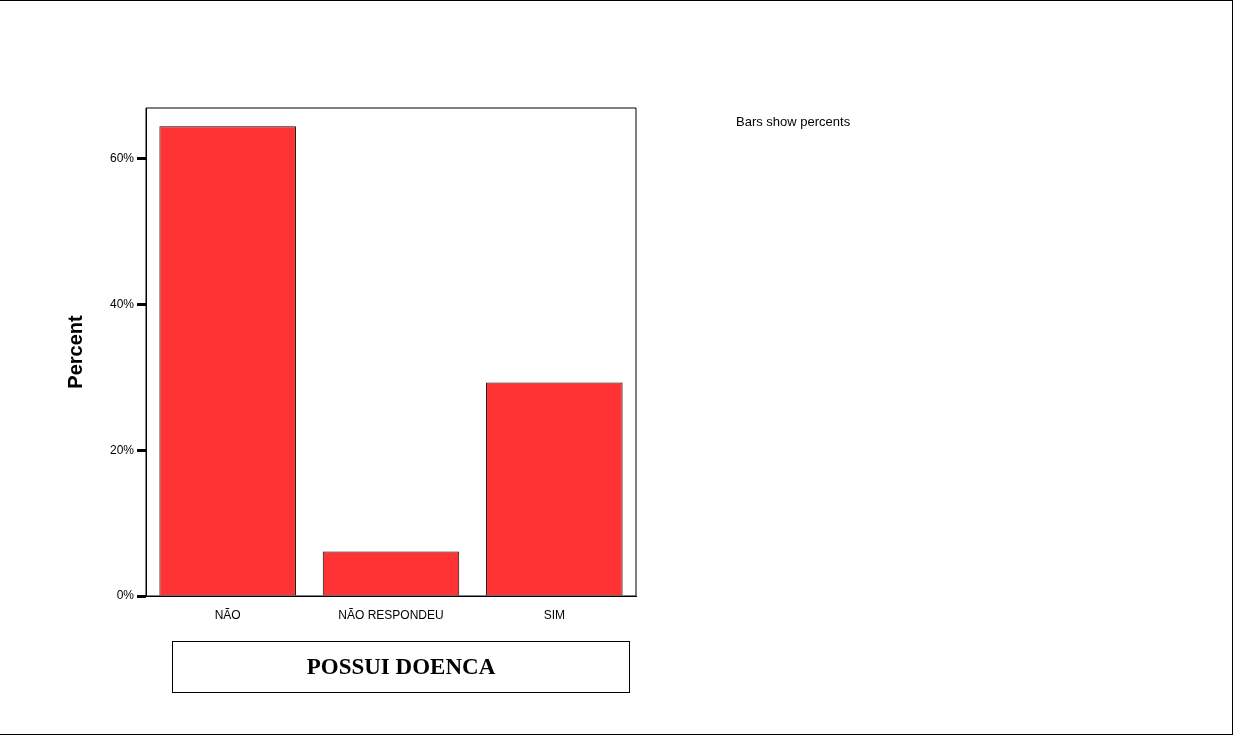 This screenshot has height=735, width=1235. Describe the element at coordinates (227, 614) in the screenshot. I see `x-tick-label: NÃO` at that location.